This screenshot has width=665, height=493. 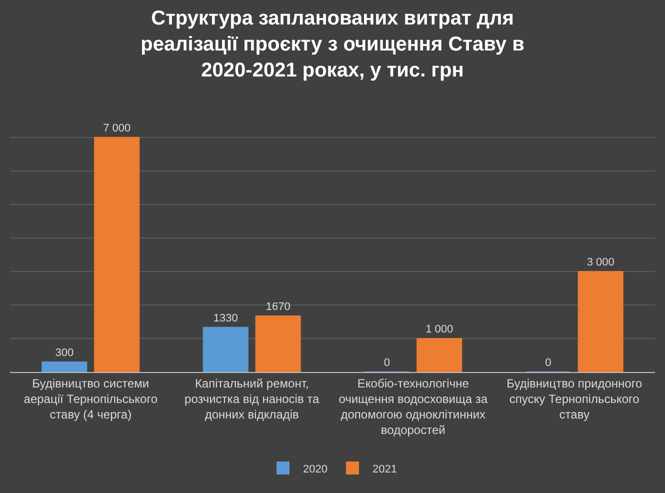 What do you see at coordinates (332, 45) in the screenshot?
I see `chart-title: Структура запланованих витрат для реалізації проєкту з очищення Ставу в 2020-2021 роках, у тис. грн` at bounding box center [332, 45].